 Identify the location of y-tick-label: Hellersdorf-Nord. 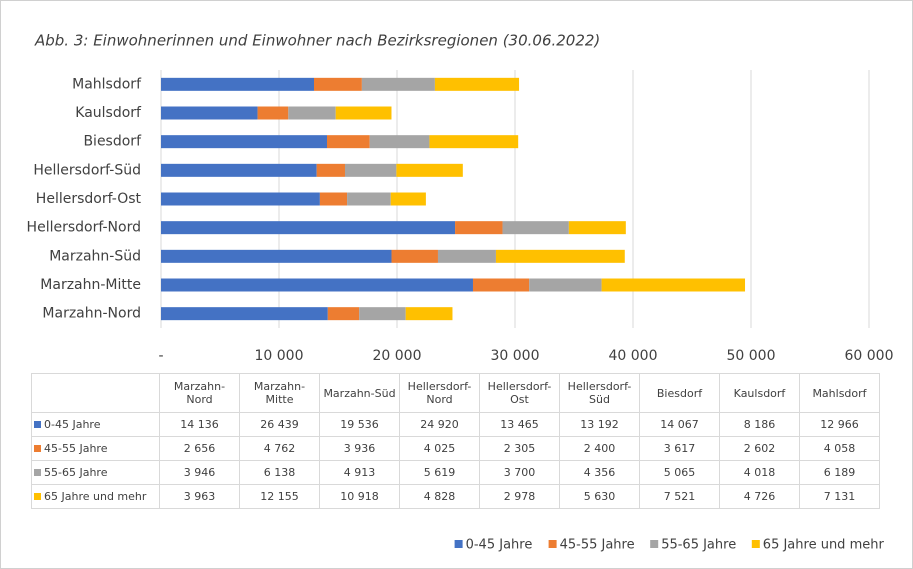
(84, 228).